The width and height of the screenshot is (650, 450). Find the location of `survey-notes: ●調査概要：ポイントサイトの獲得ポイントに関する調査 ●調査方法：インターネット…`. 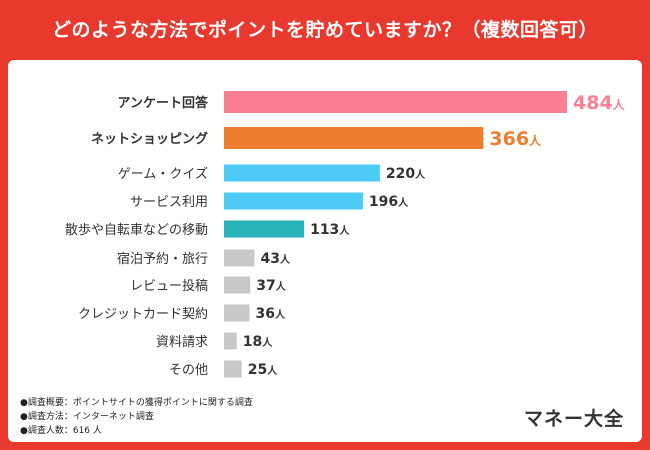

survey-notes: ●調査概要：ポイントサイトの獲得ポイントに関する調査 ●調査方法：インターネット… is located at coordinates (136, 417).